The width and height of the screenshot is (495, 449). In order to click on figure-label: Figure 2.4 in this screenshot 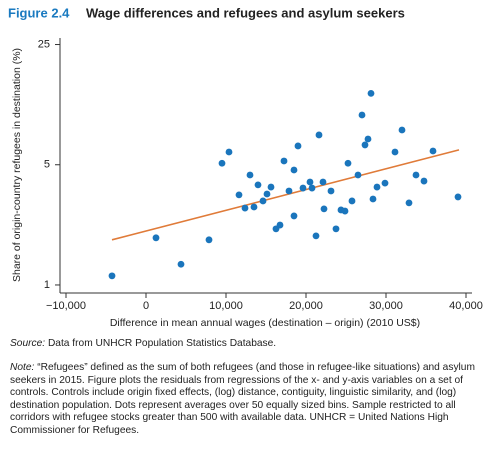, I will do `click(39, 12)`.